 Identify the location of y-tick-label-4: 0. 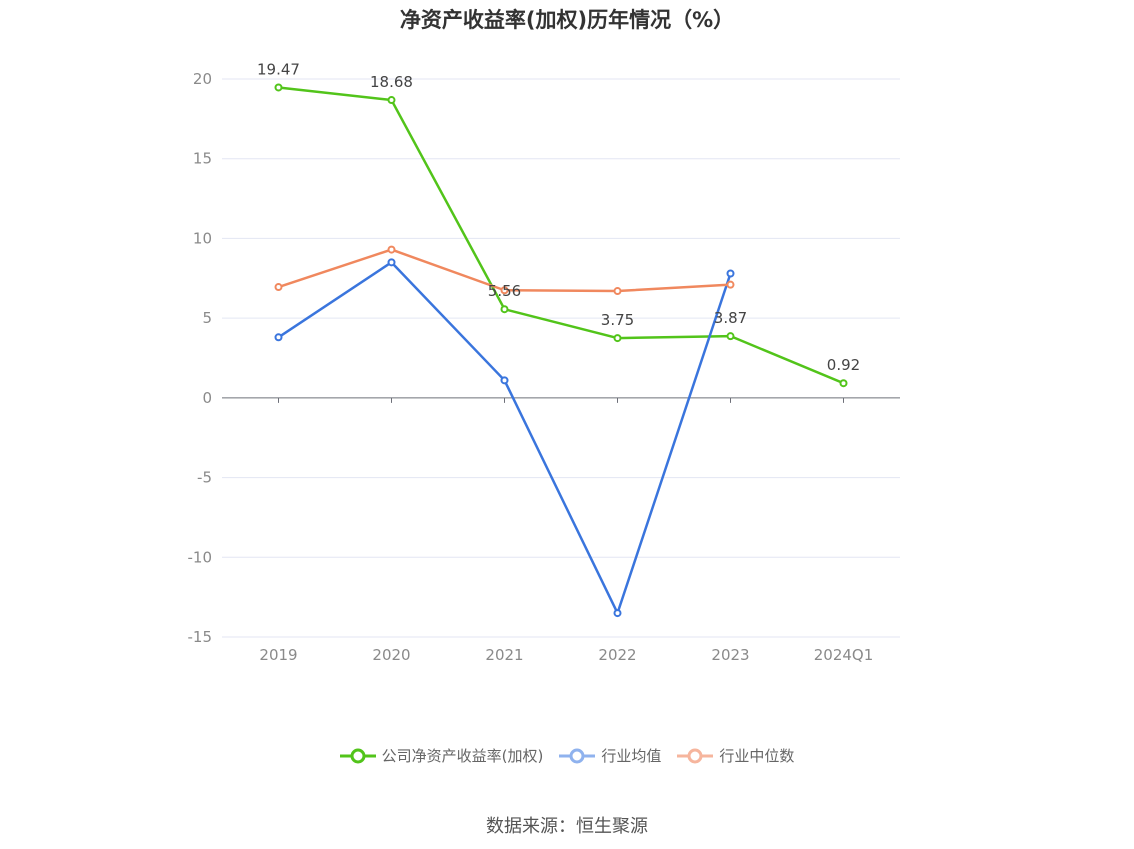
(207, 398).